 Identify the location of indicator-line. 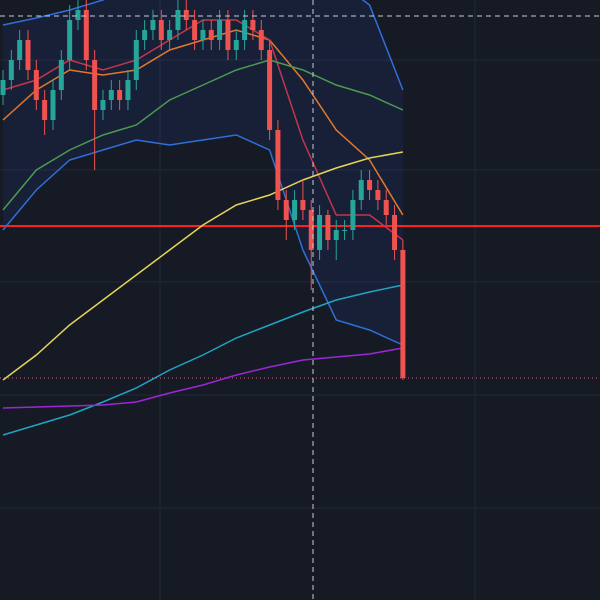
(203, 378).